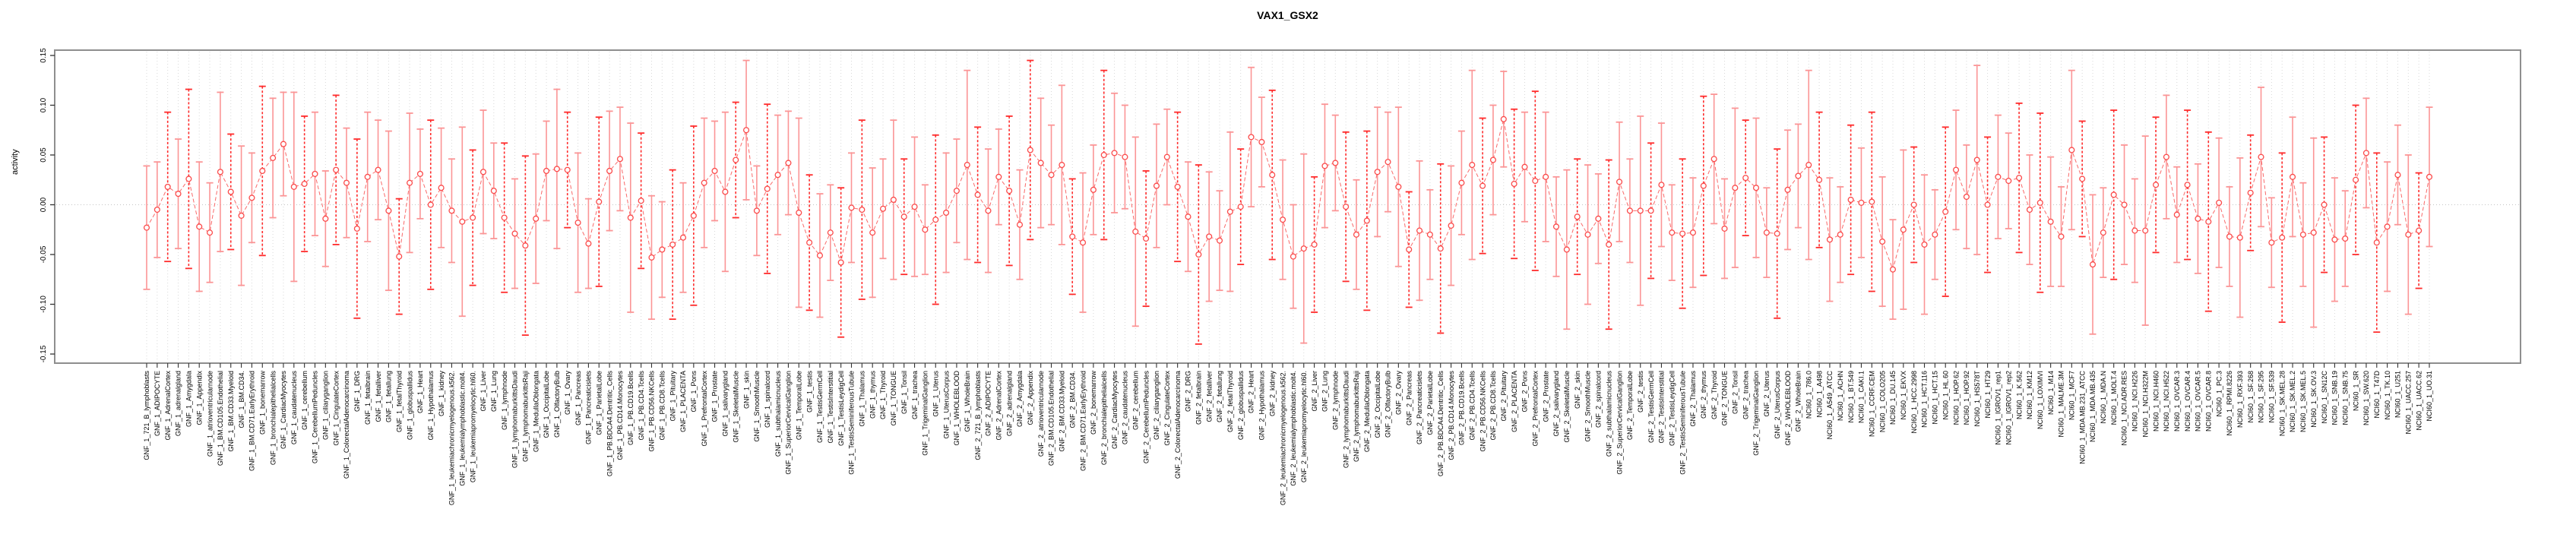 The width and height of the screenshot is (2576, 547). What do you see at coordinates (1545, 396) in the screenshot?
I see `x-tick-label: GNF_2_Prostate` at bounding box center [1545, 396].